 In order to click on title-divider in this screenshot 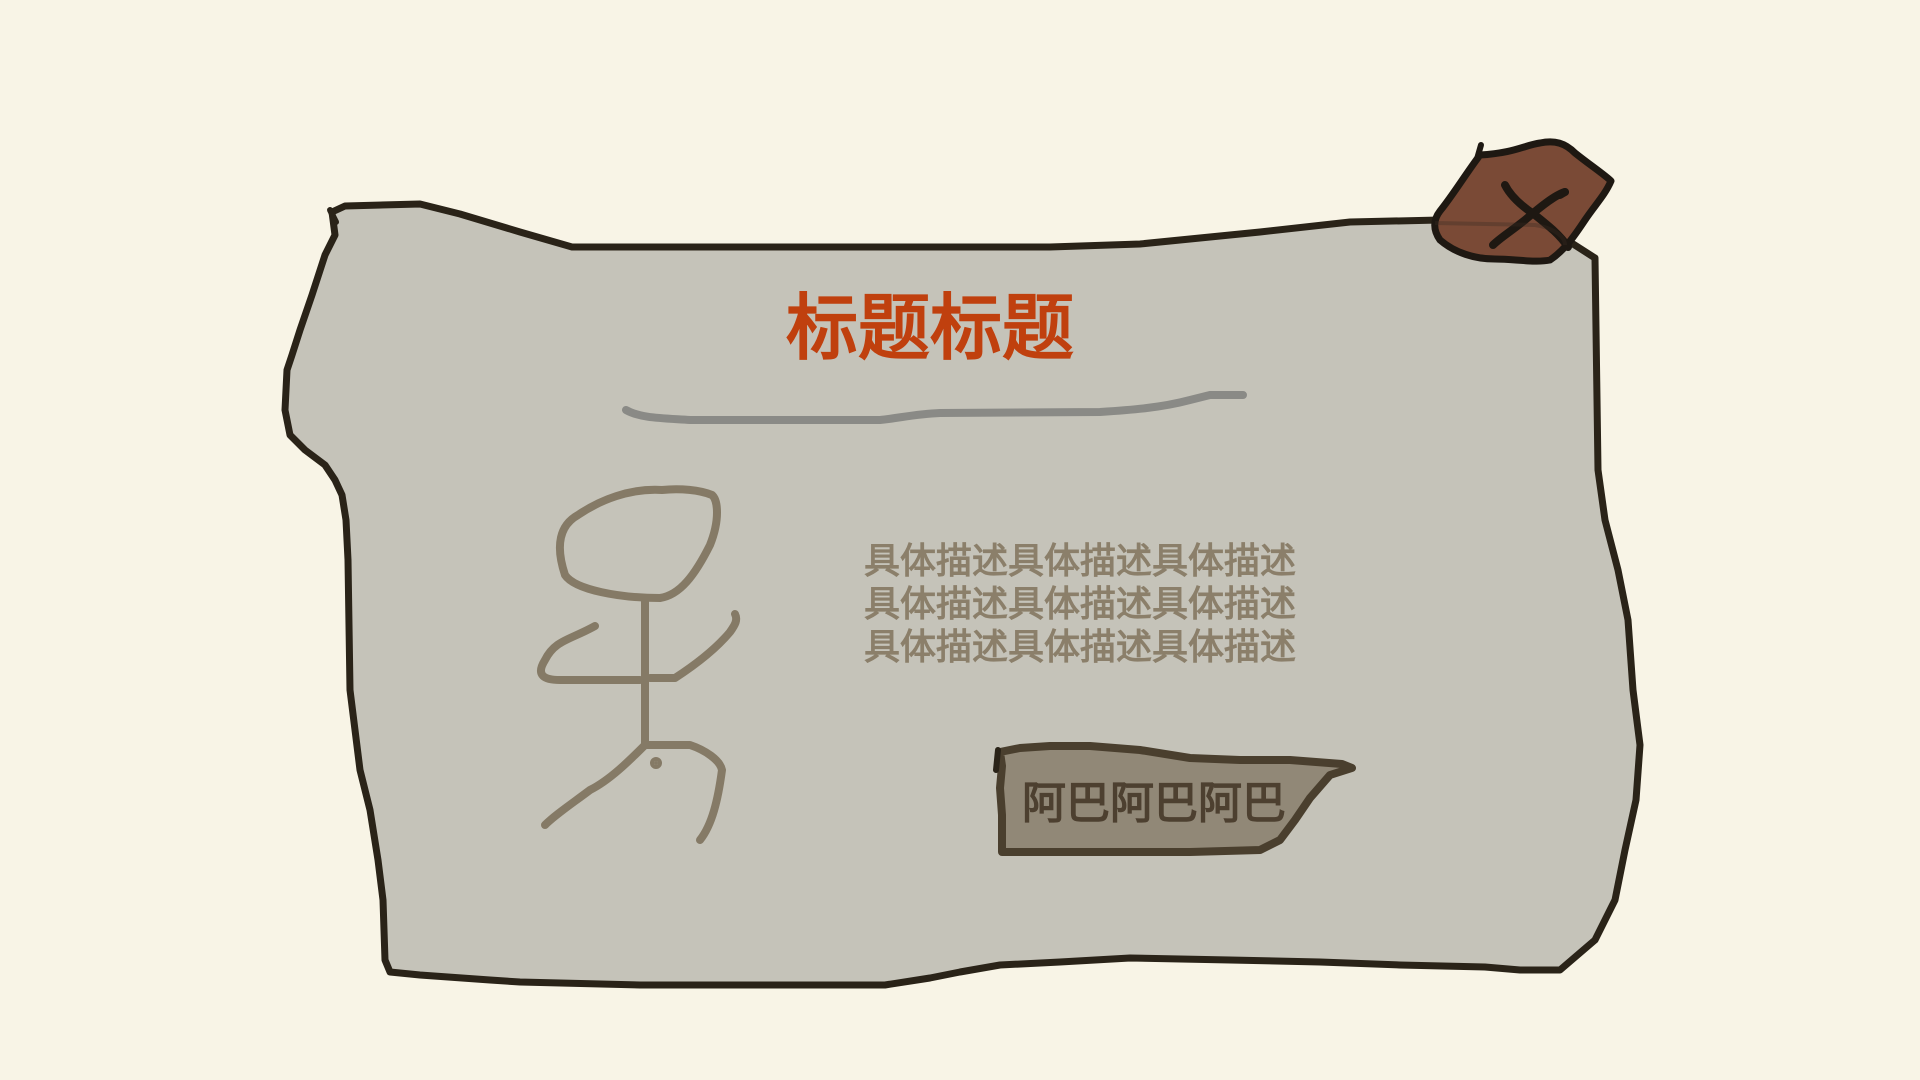, I will do `click(934, 407)`.